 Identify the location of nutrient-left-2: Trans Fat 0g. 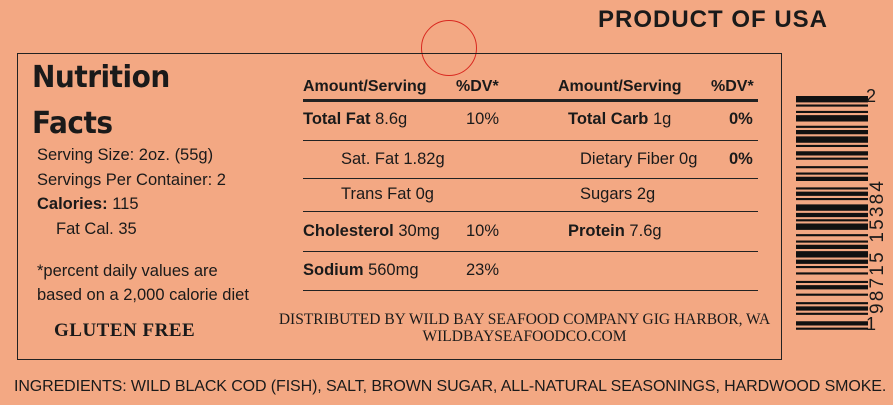
(387, 194).